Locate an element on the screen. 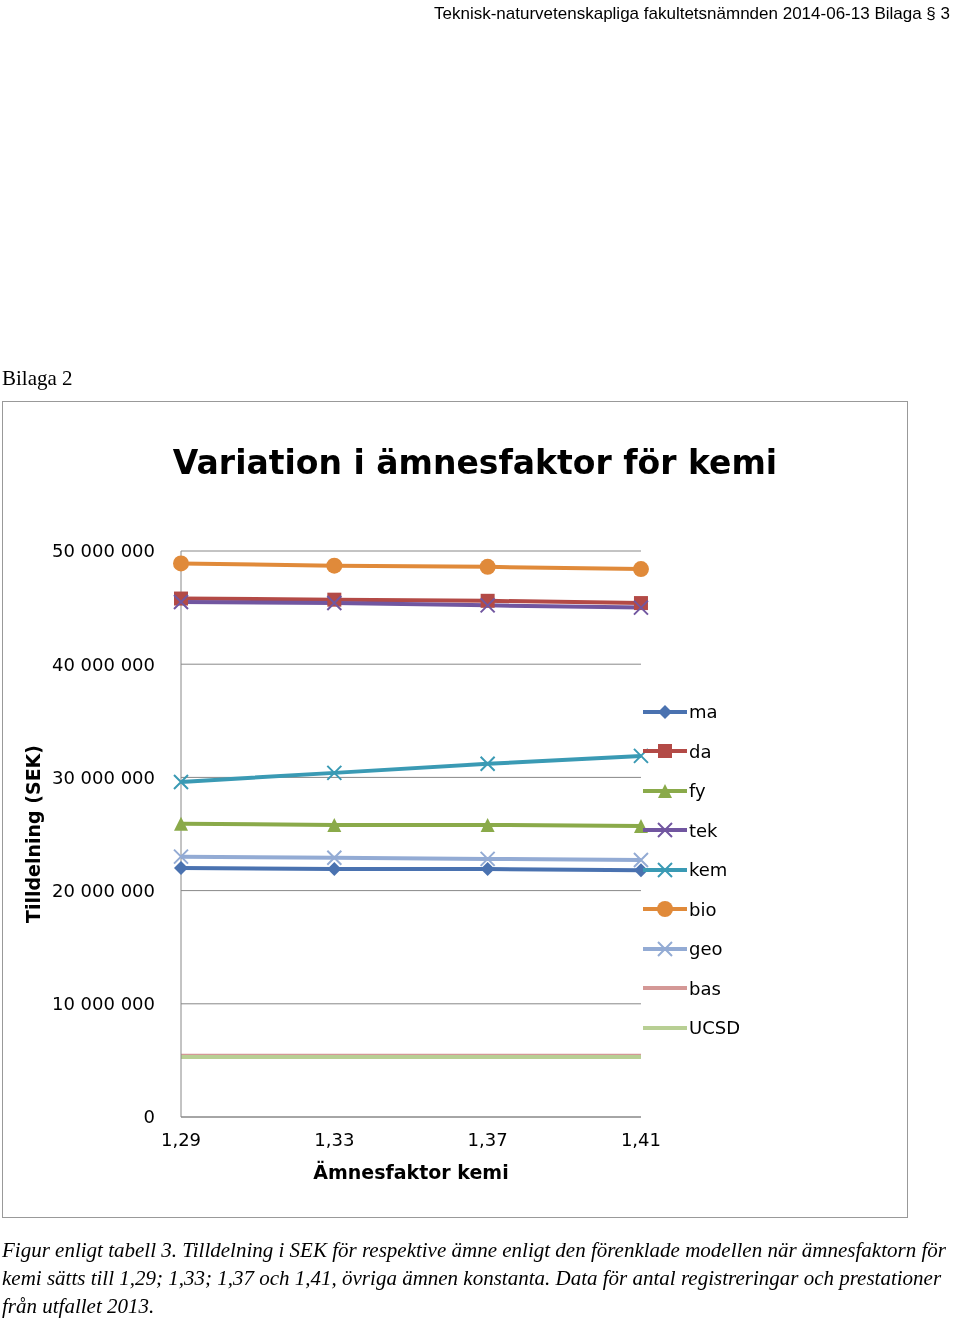  legend-label: tek is located at coordinates (703, 830).